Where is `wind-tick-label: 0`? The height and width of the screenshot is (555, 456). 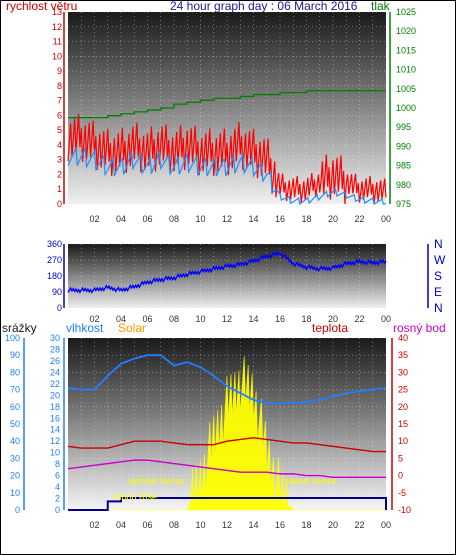 wind-tick-label: 0 is located at coordinates (59, 204).